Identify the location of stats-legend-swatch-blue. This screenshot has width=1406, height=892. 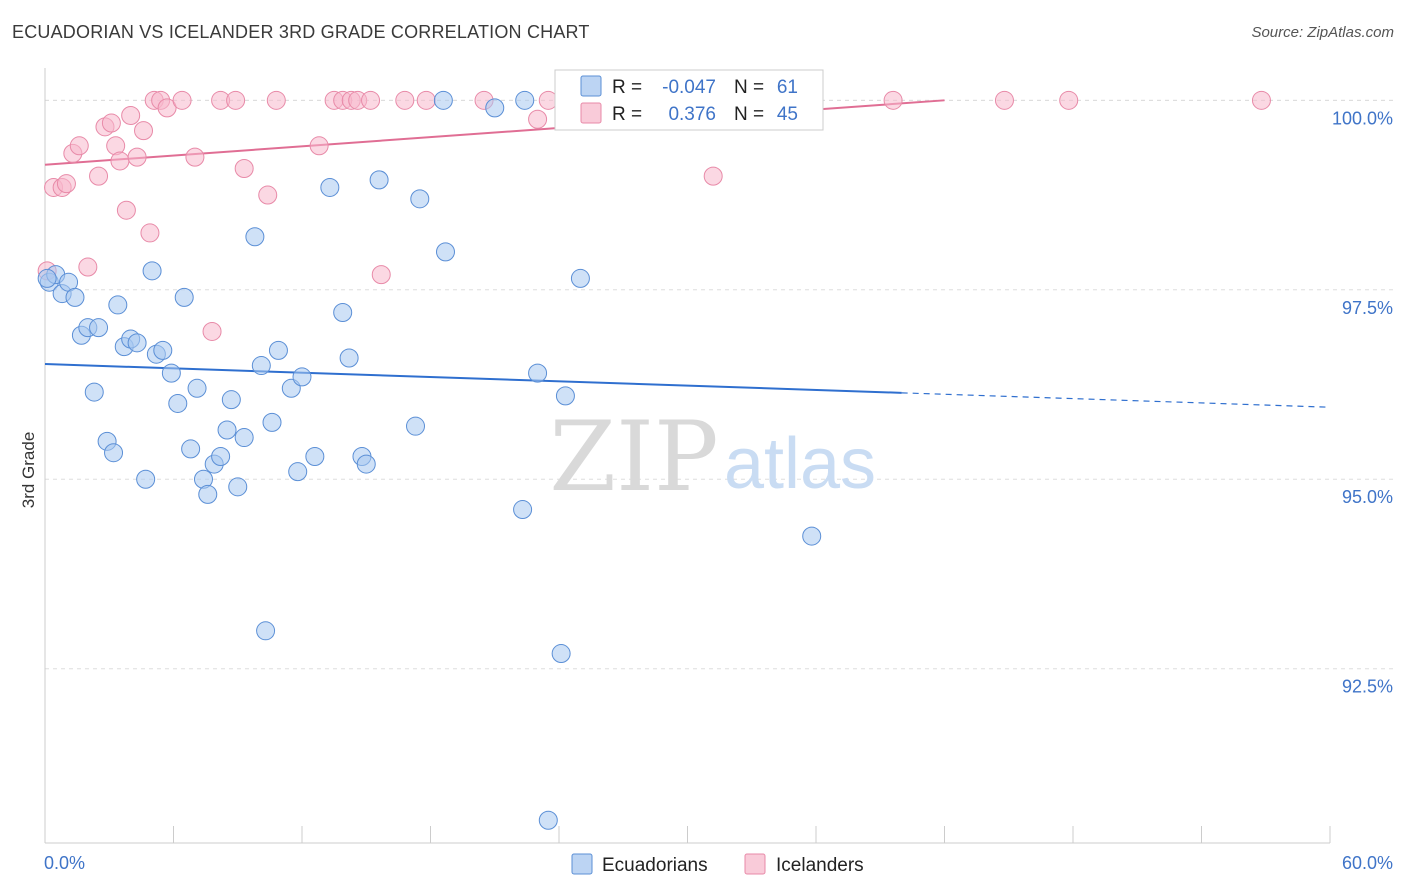
(591, 86).